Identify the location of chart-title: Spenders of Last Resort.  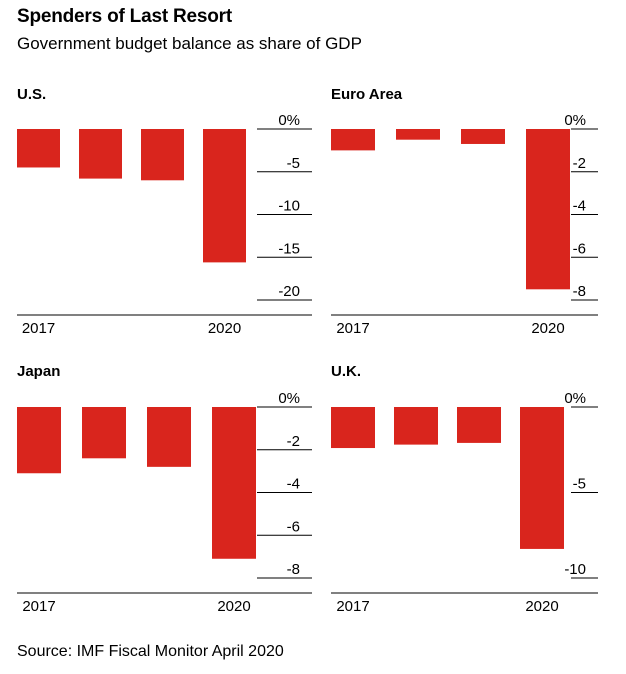
(125, 16).